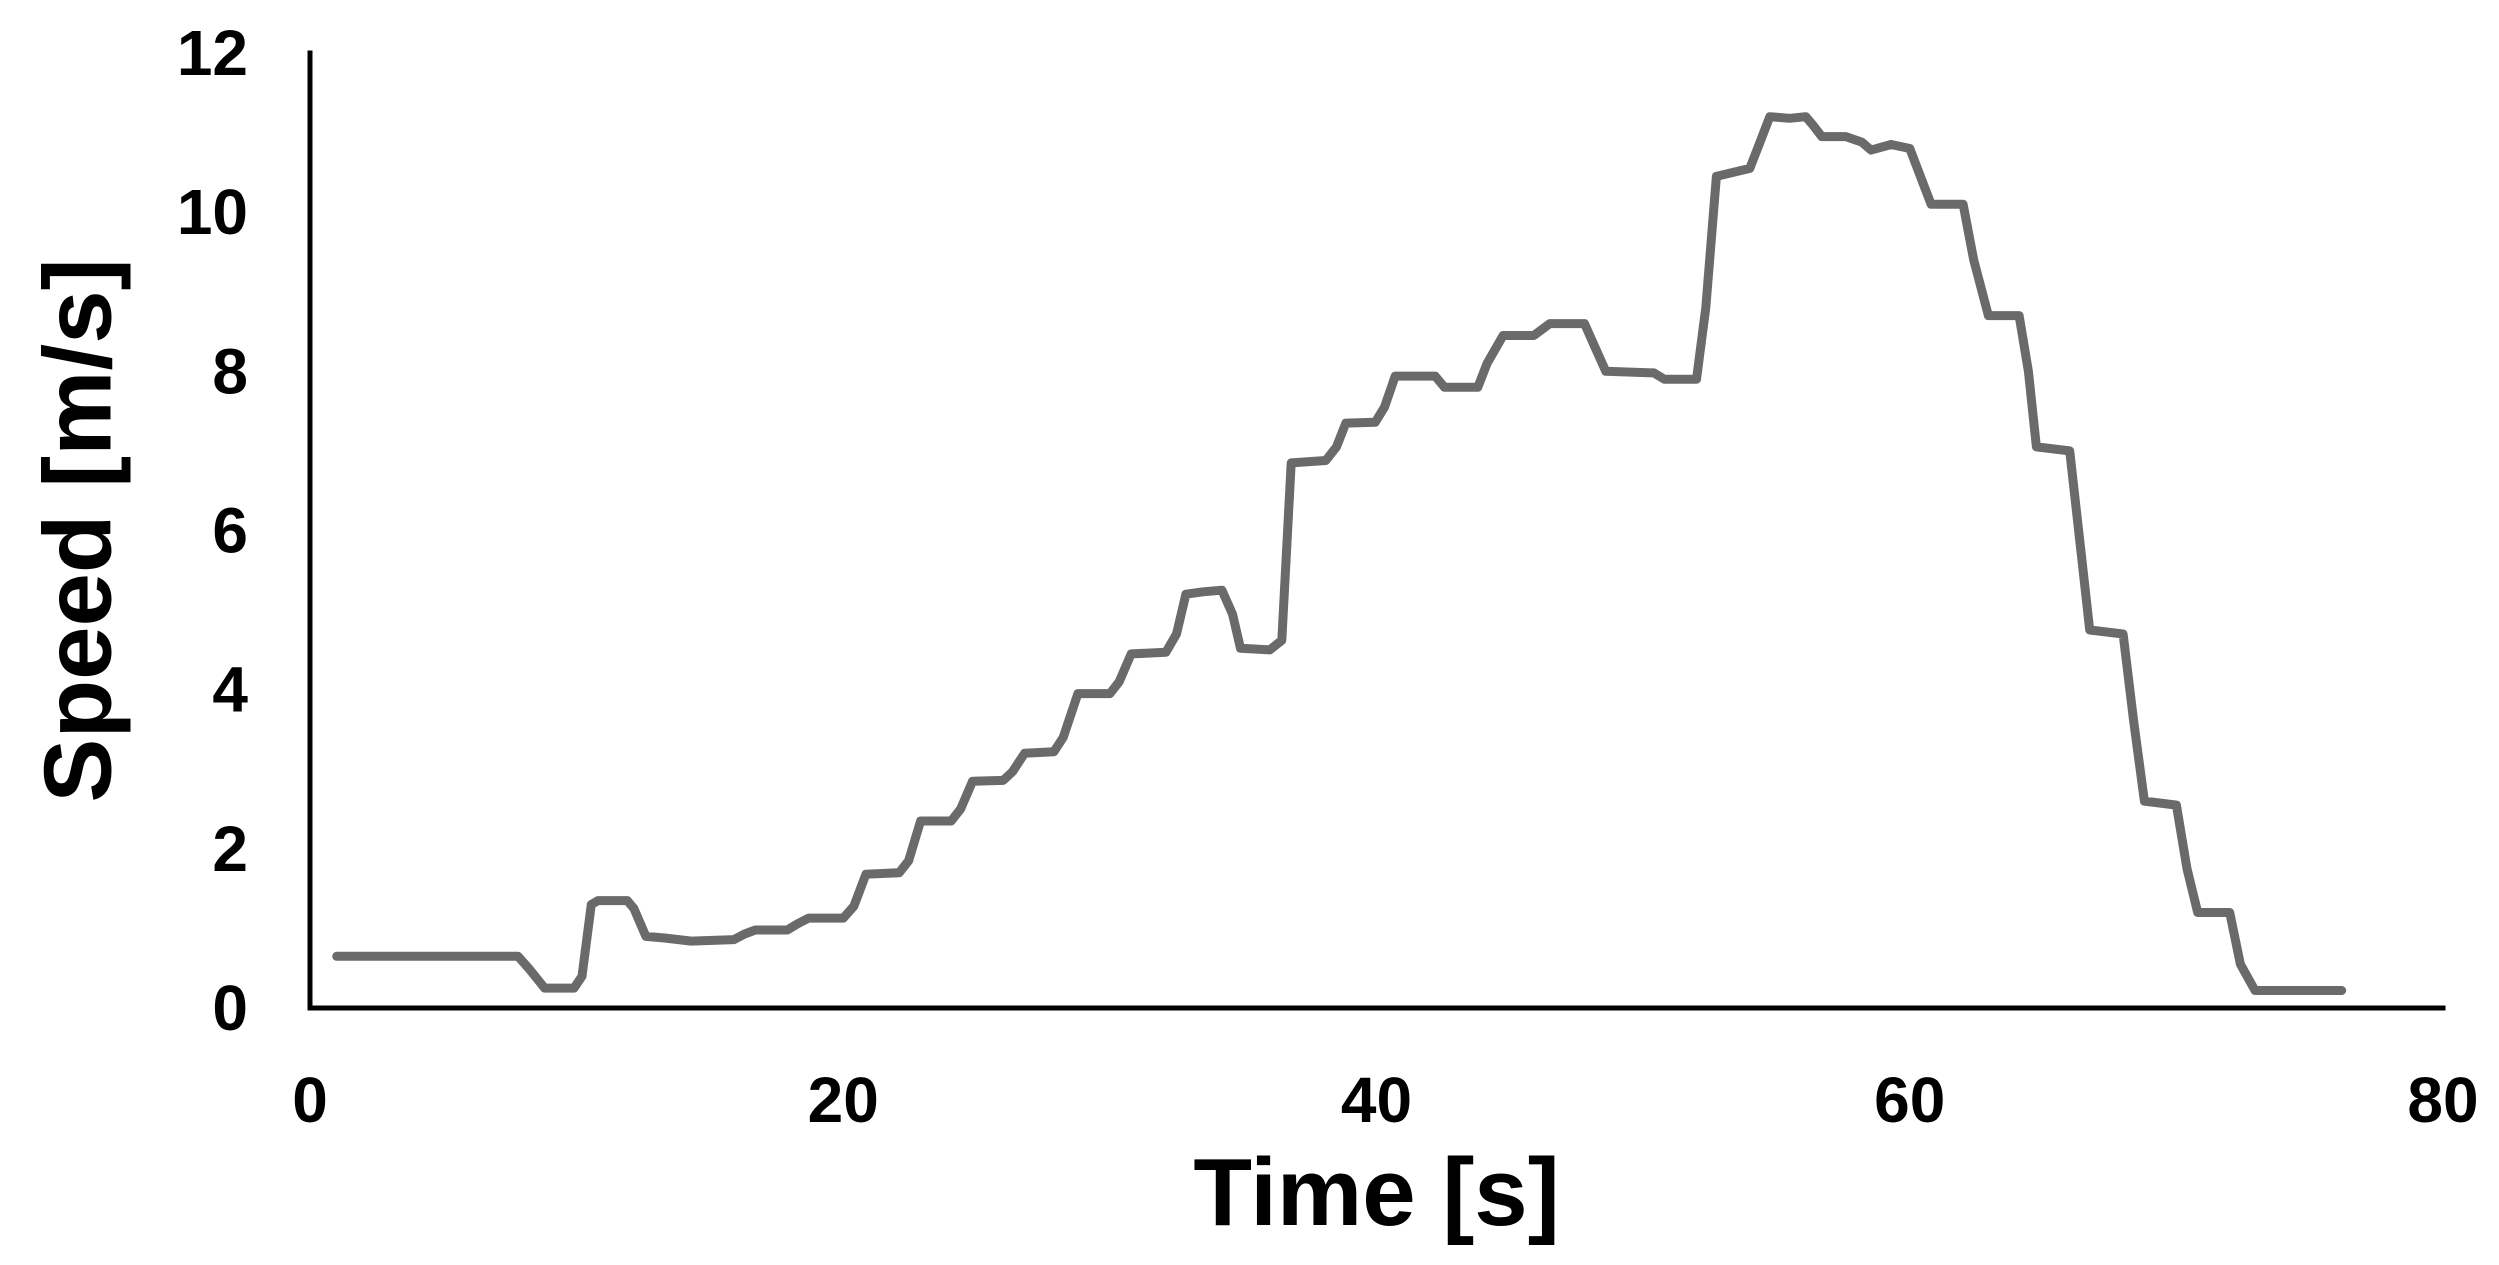 The width and height of the screenshot is (2499, 1265). I want to click on x-tick-label: 40, so click(1376, 1100).